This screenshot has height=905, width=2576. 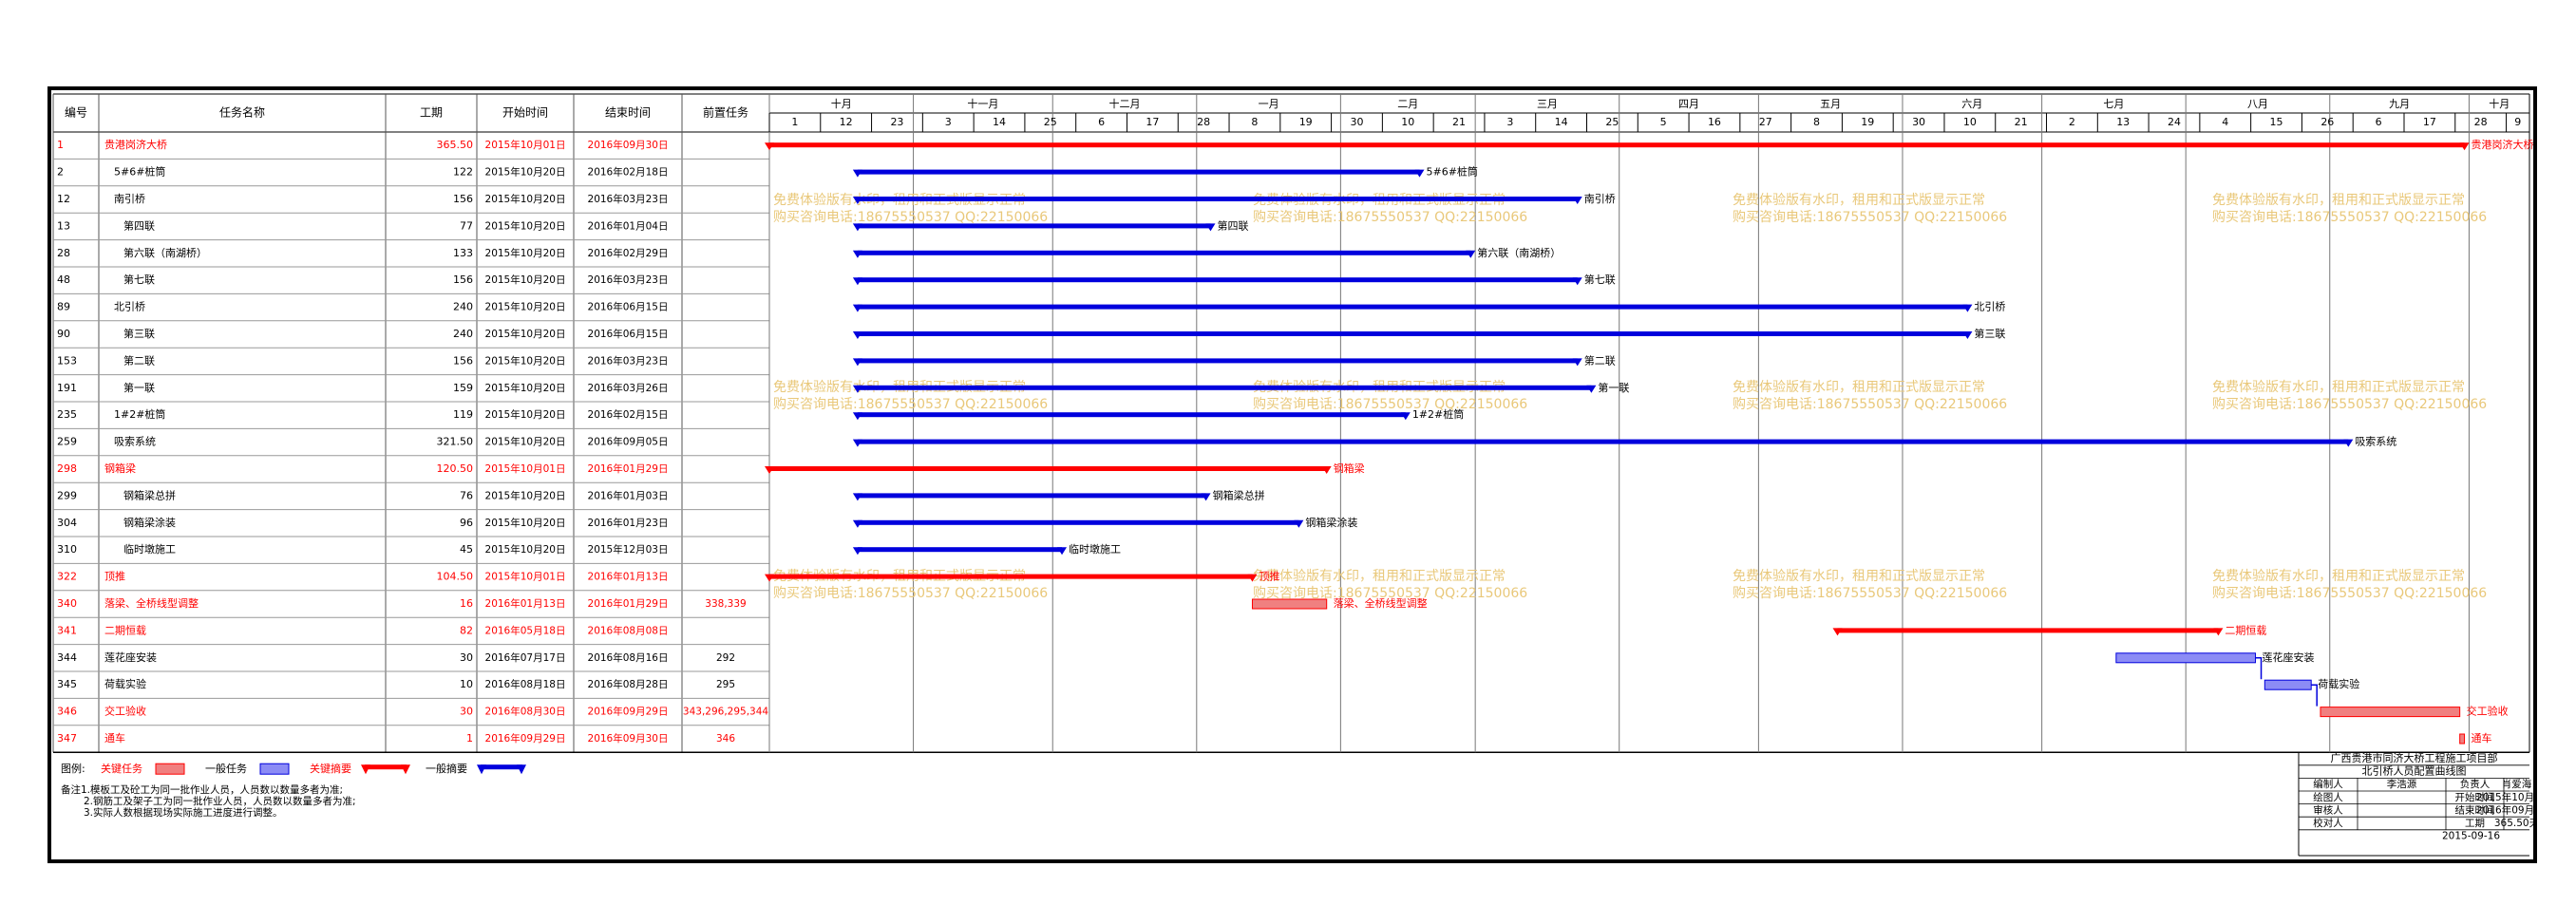 What do you see at coordinates (2471, 836) in the screenshot?
I see `title-block-date: 2015-09-16` at bounding box center [2471, 836].